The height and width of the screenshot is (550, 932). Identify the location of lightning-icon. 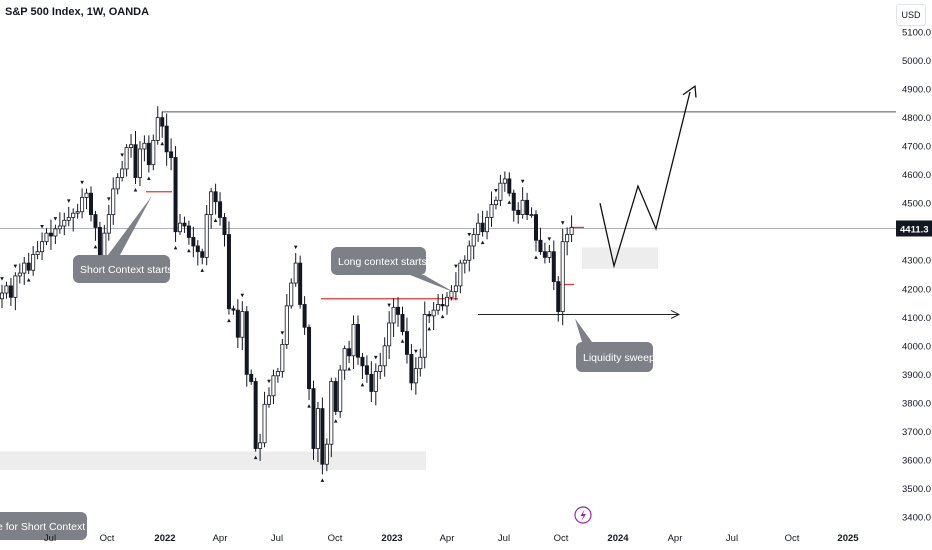
(583, 515).